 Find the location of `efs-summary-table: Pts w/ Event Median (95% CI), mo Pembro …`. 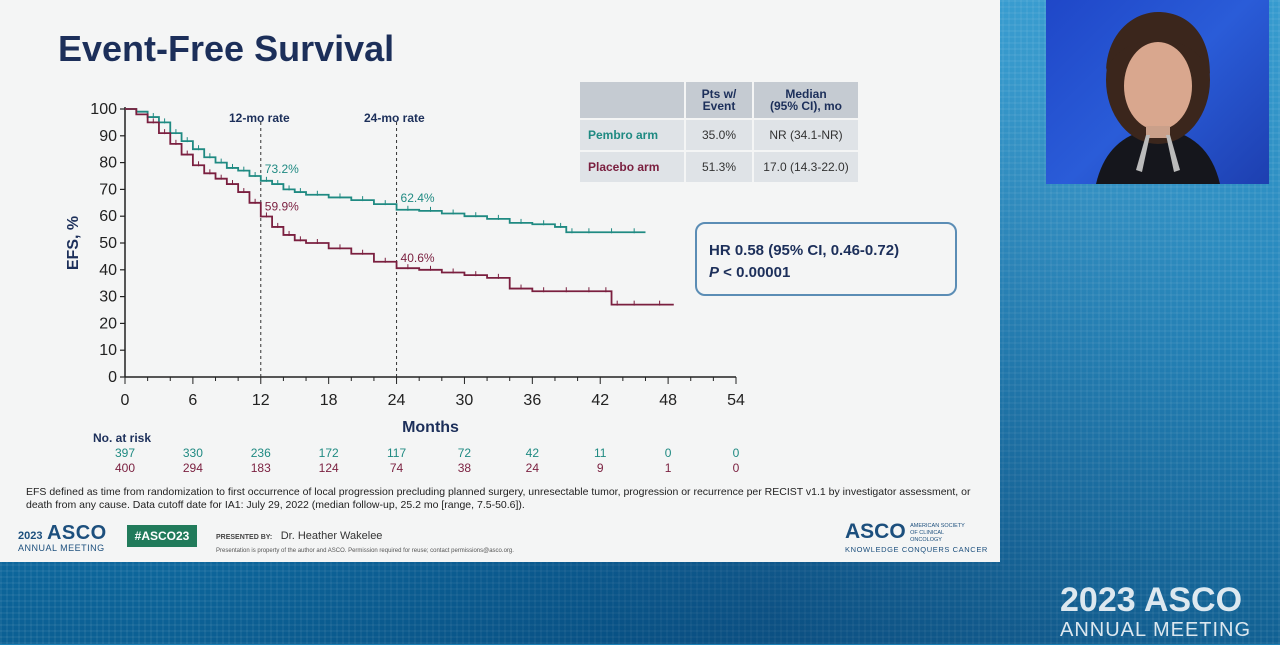

efs-summary-table: Pts w/ Event Median (95% CI), mo Pembro … is located at coordinates (719, 132).